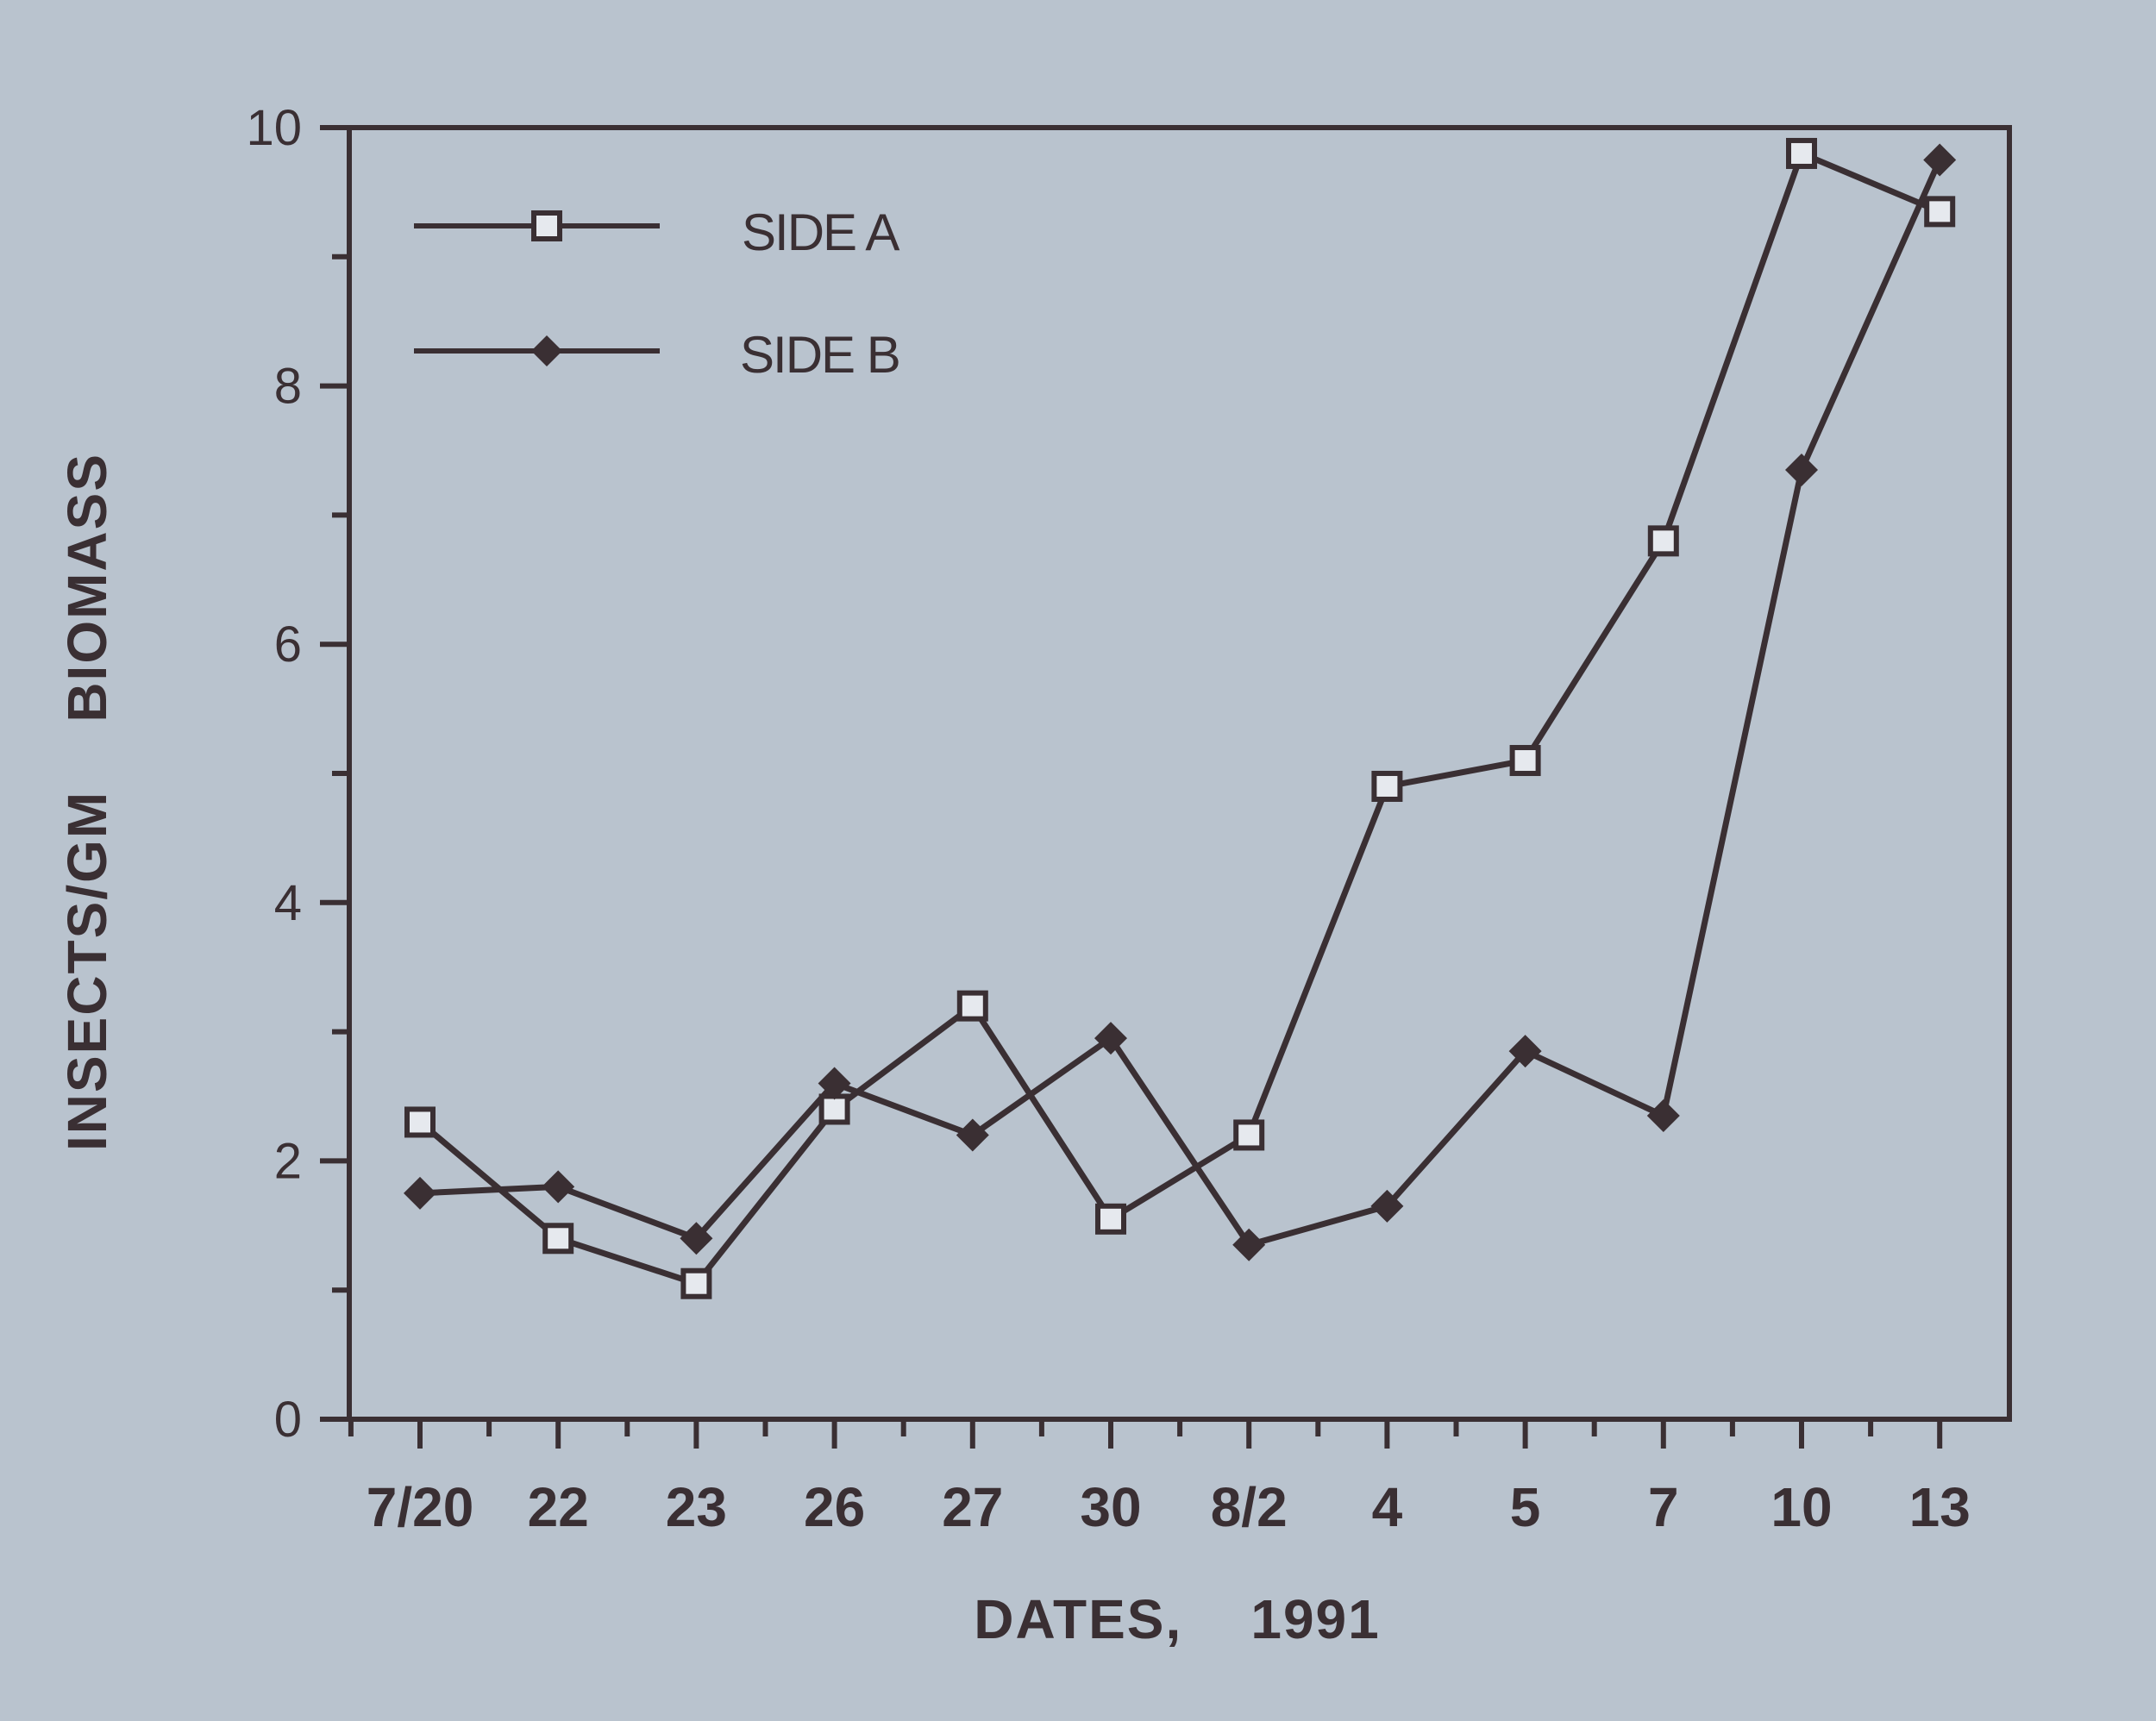 Image resolution: width=2156 pixels, height=1721 pixels. What do you see at coordinates (834, 1507) in the screenshot?
I see `x-tick-label: 26` at bounding box center [834, 1507].